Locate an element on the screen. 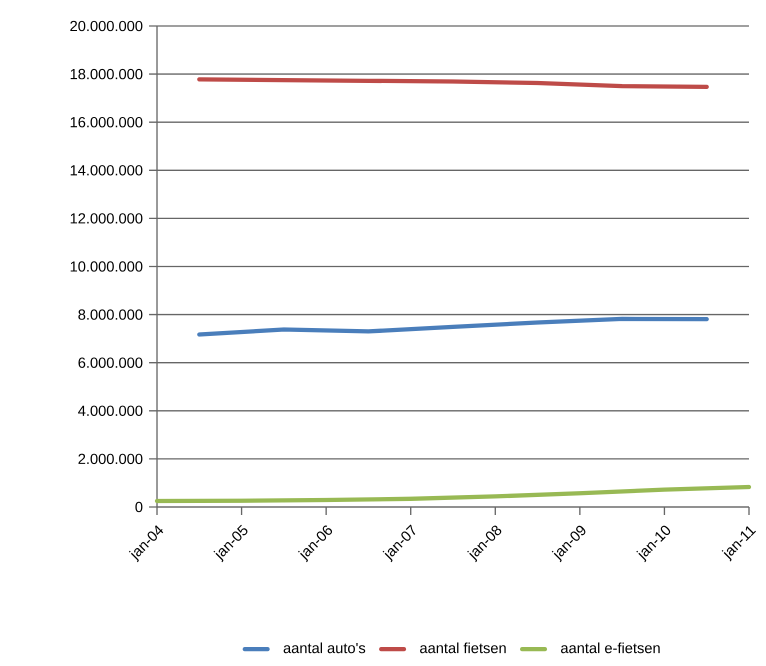  y-tick-label: 4.000.000 is located at coordinates (110, 411).